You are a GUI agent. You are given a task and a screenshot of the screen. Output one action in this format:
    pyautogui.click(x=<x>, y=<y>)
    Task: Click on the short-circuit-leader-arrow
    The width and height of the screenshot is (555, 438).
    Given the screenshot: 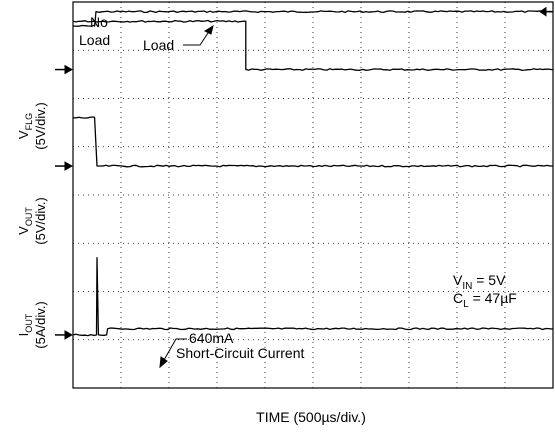 What is the action you would take?
    pyautogui.click(x=163, y=362)
    